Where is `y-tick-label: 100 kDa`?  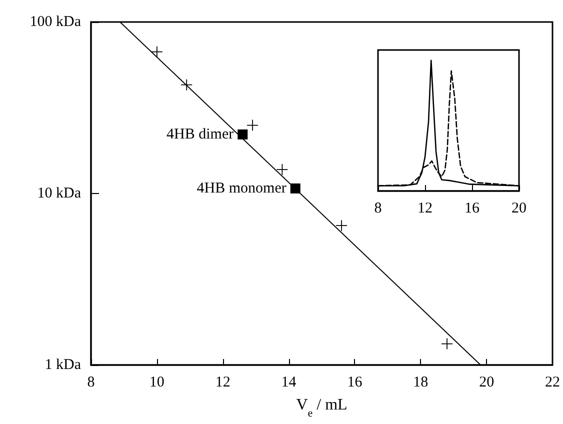 y-tick-label: 100 kDa is located at coordinates (56, 22).